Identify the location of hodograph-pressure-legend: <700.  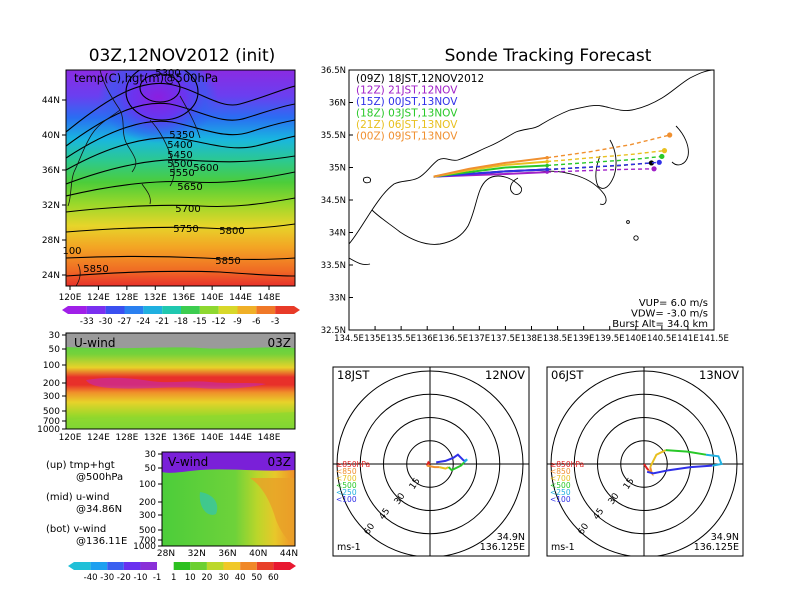
(346, 478).